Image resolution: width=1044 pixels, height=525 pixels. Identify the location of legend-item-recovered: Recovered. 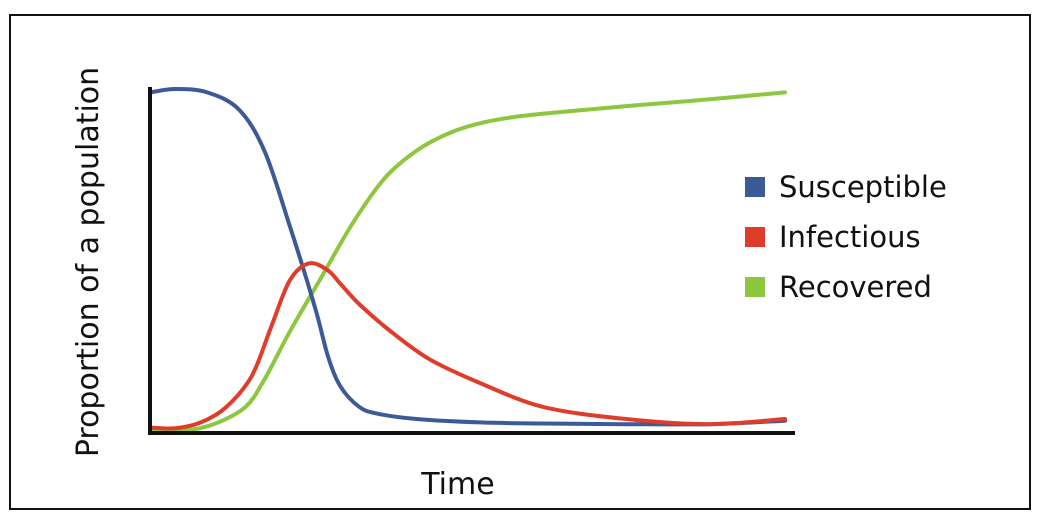
(838, 287).